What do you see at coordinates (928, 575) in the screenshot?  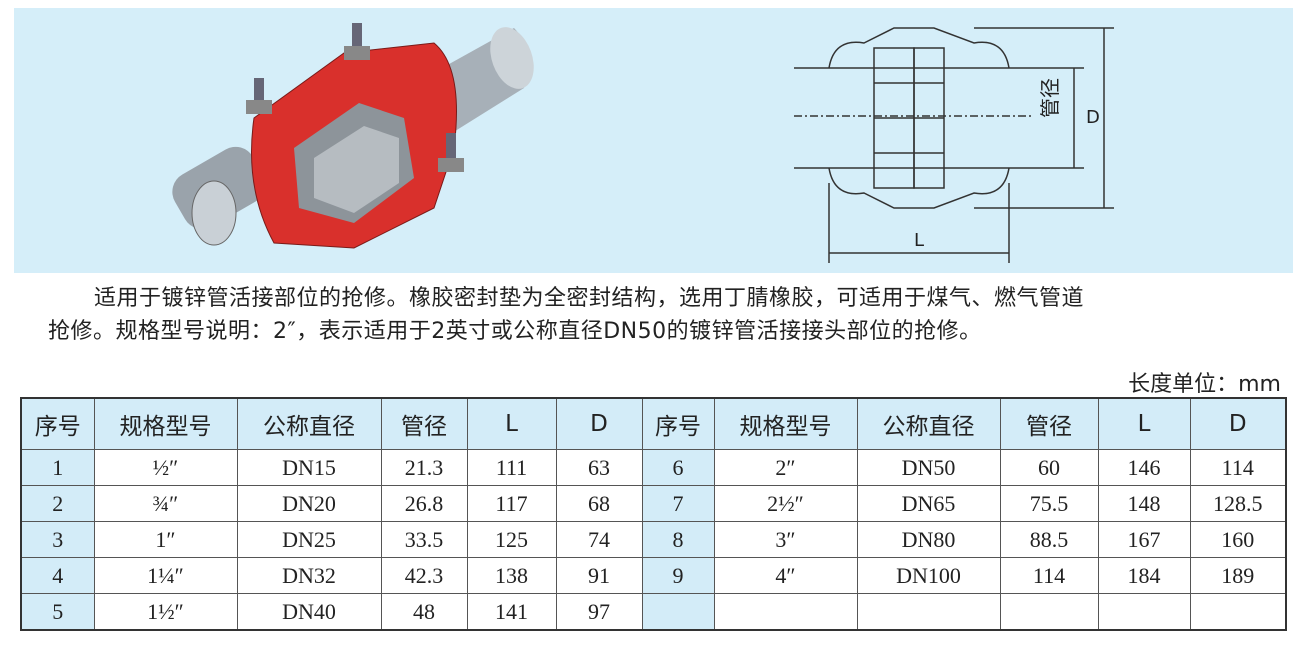 I see `table-cell: DN100` at bounding box center [928, 575].